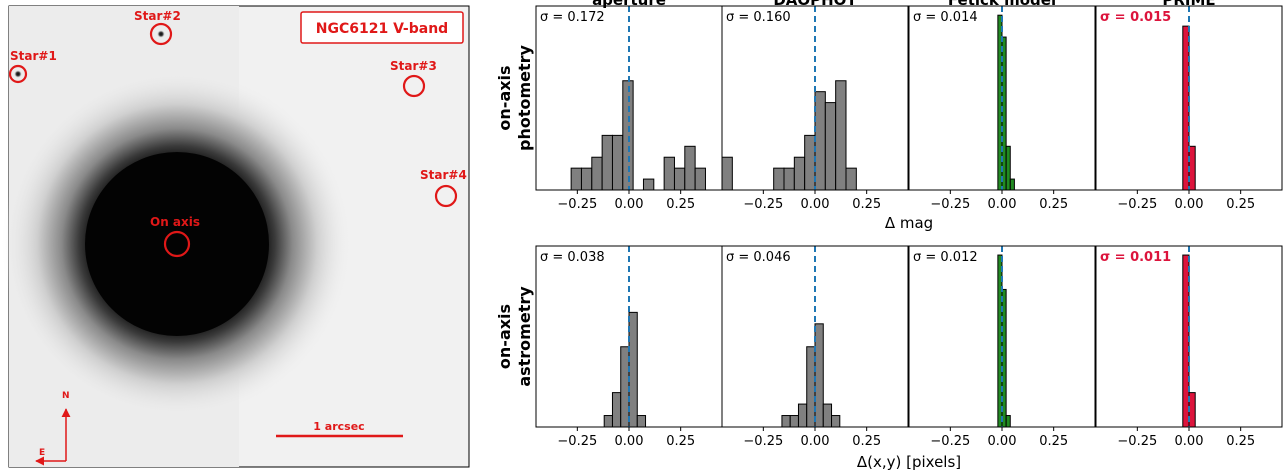 The image size is (1286, 474). What do you see at coordinates (443, 175) in the screenshot?
I see `star4-label: Star#4` at bounding box center [443, 175].